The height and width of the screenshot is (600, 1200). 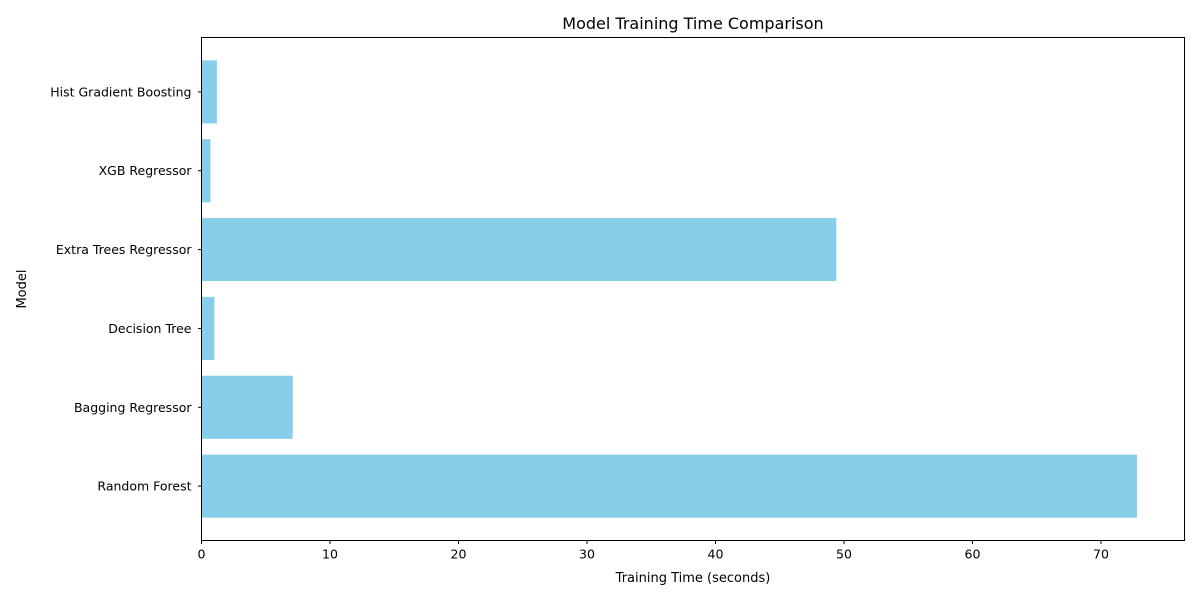 What do you see at coordinates (844, 554) in the screenshot?
I see `x-tick-label: 50` at bounding box center [844, 554].